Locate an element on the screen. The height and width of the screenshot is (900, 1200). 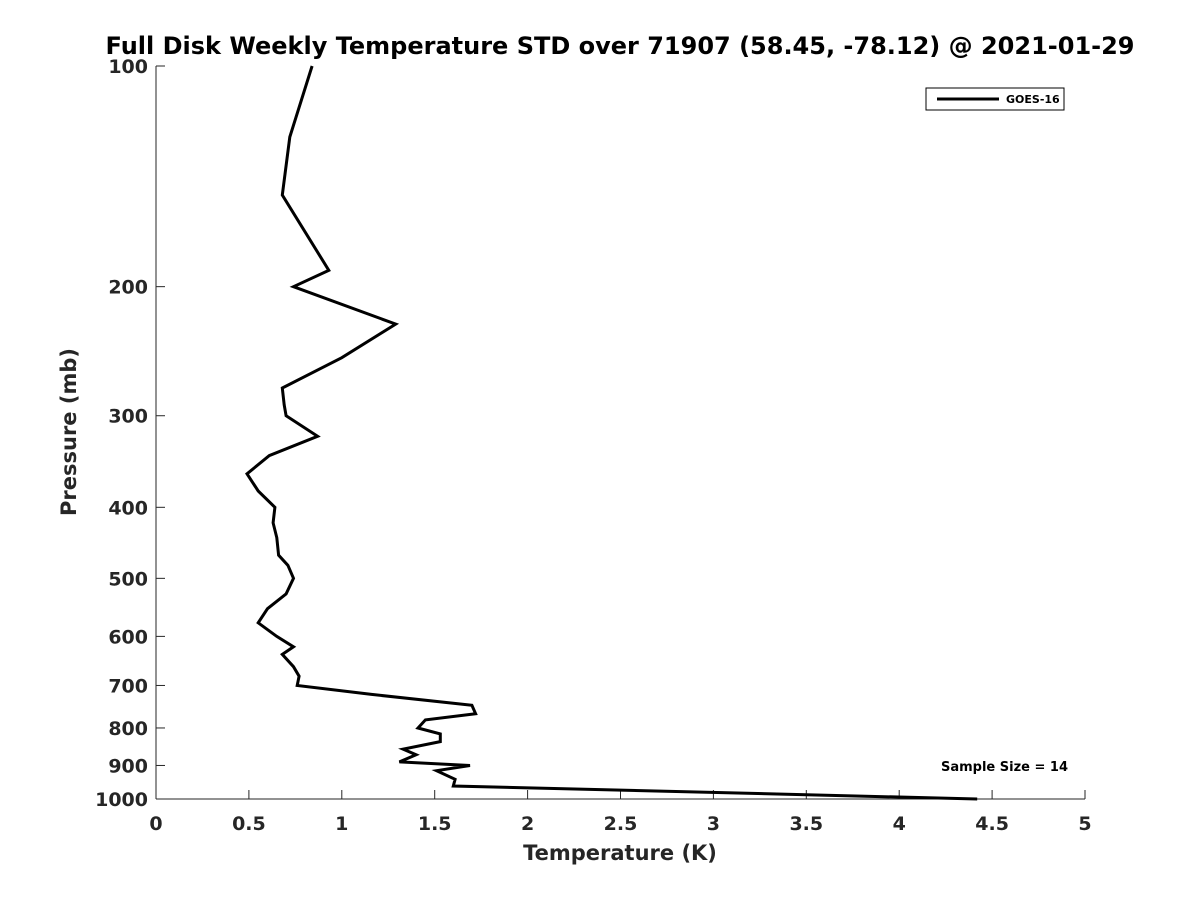
x-tick-label: 1.5 is located at coordinates (435, 824).